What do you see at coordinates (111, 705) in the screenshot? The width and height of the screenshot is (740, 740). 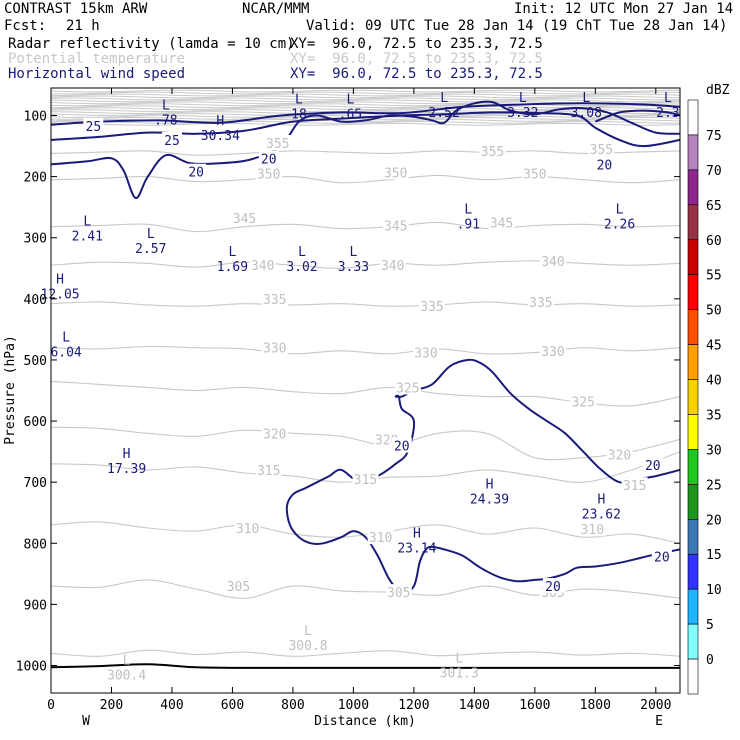 I see `x-tick-label: 200` at bounding box center [111, 705].